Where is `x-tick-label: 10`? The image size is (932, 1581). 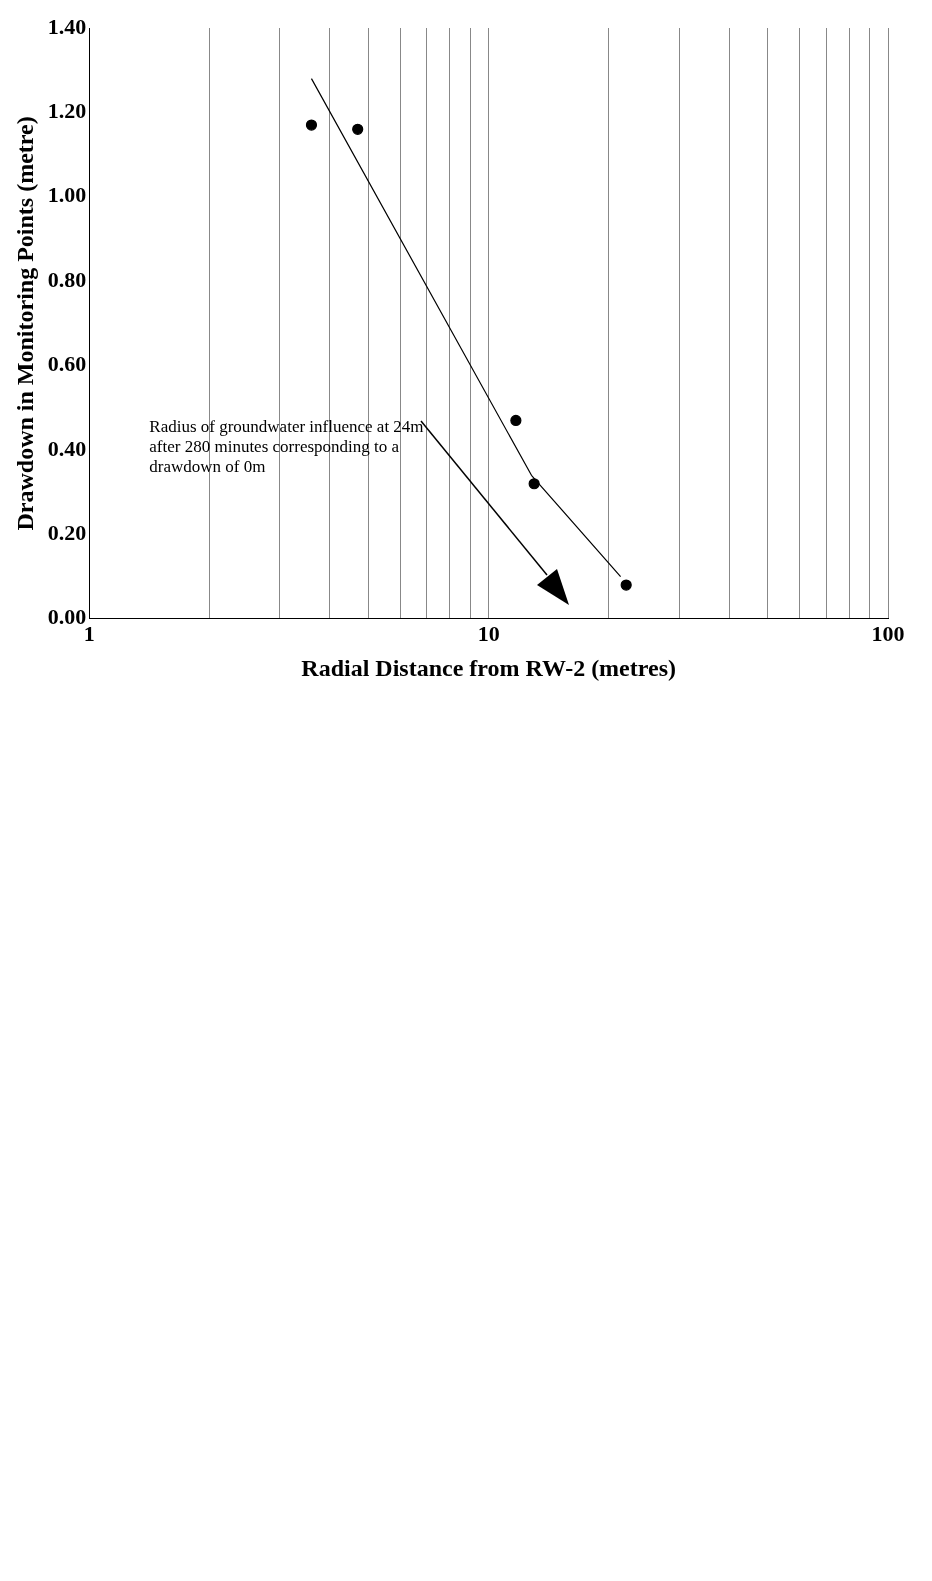 x-tick-label: 10 is located at coordinates (488, 633).